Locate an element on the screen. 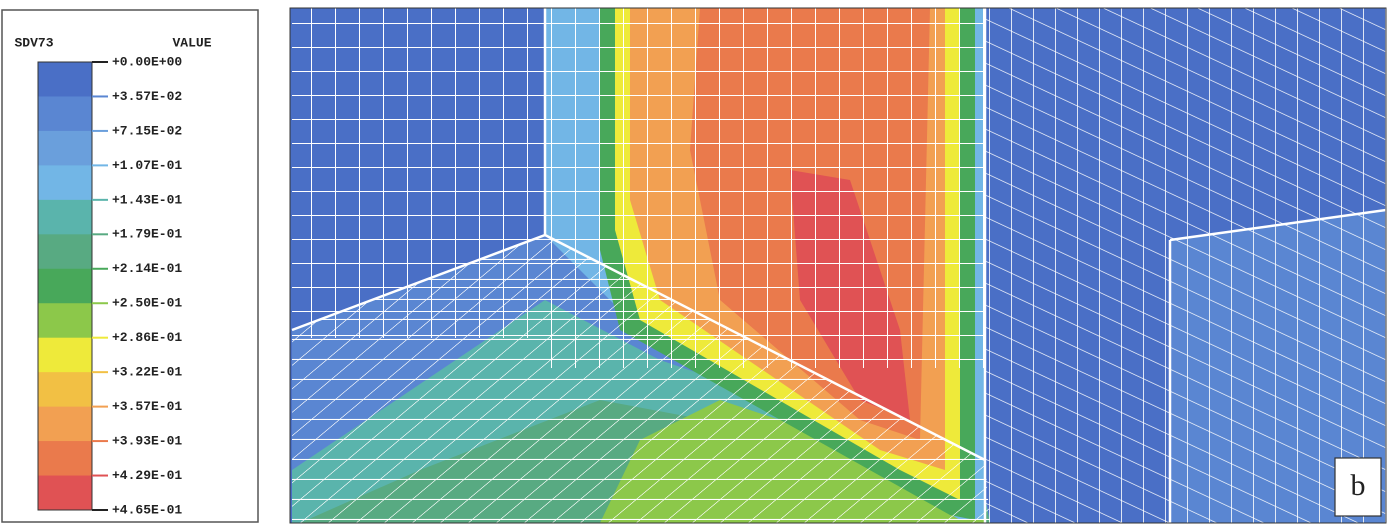 The height and width of the screenshot is (527, 1392). legend-label: +2.86E-01 is located at coordinates (147, 337).